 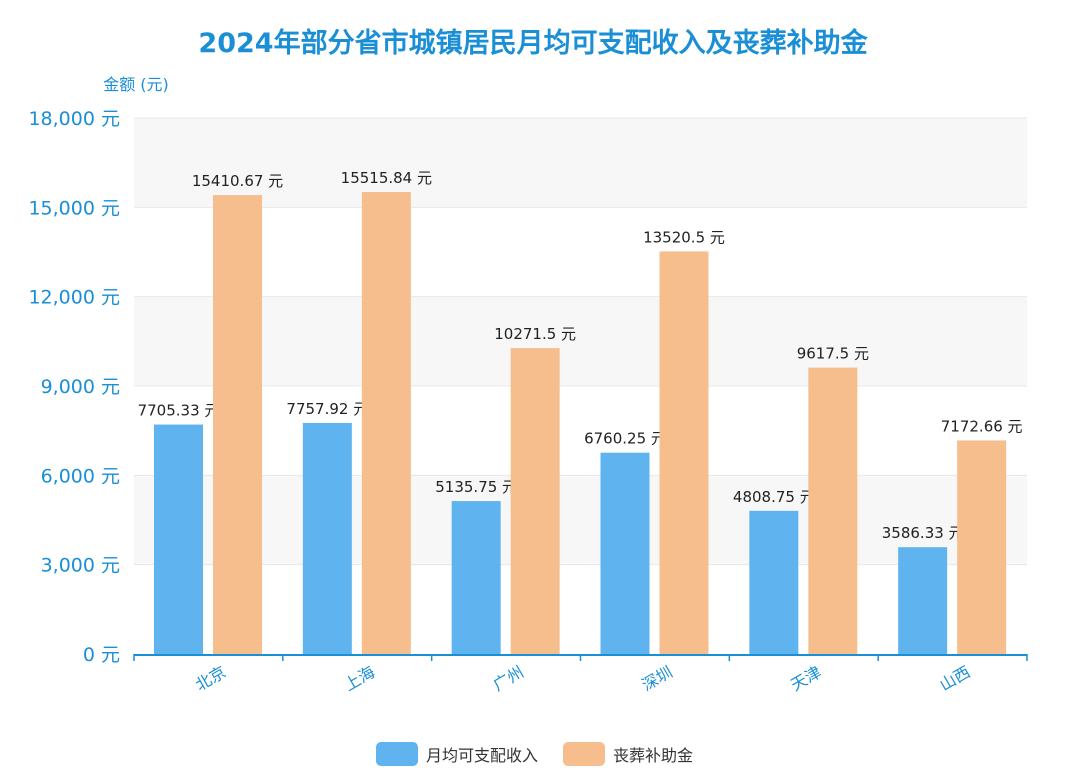 What do you see at coordinates (625, 439) in the screenshot?
I see `data-label: 6760.25 元` at bounding box center [625, 439].